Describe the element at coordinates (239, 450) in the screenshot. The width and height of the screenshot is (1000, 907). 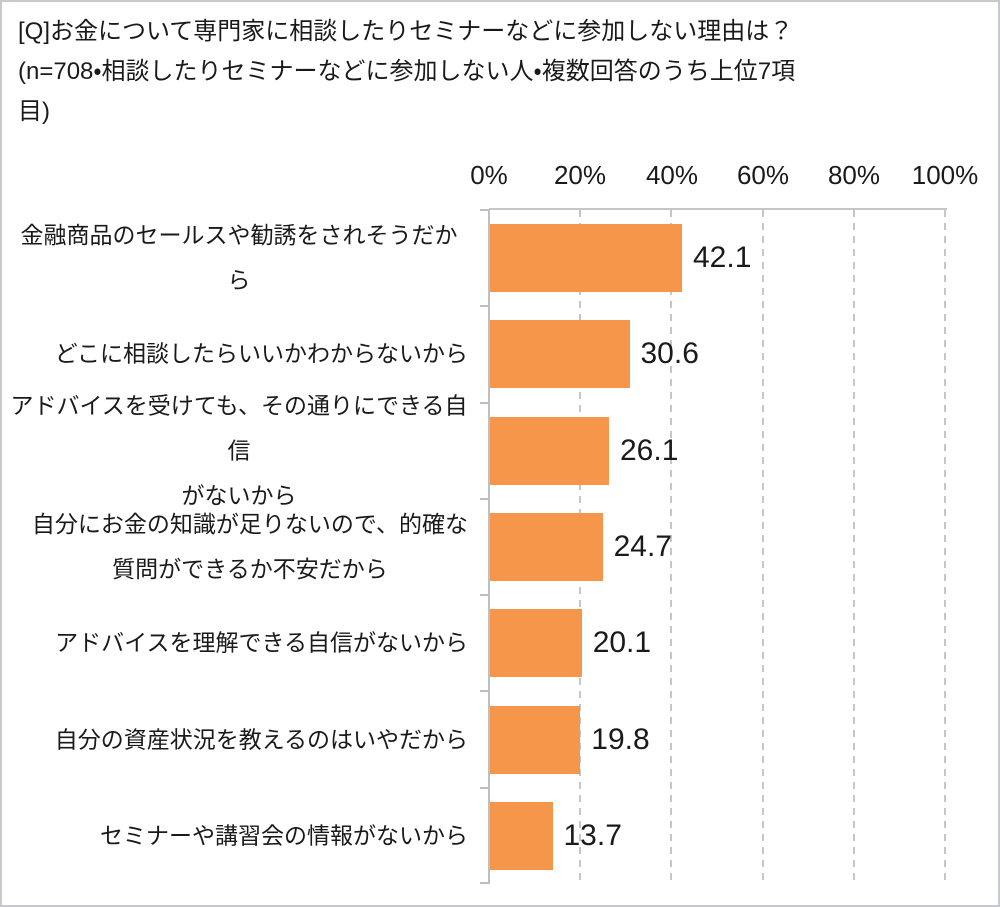
I see `category-label: アドバイスを受けても、その通りにできる自信 がないから` at that location.